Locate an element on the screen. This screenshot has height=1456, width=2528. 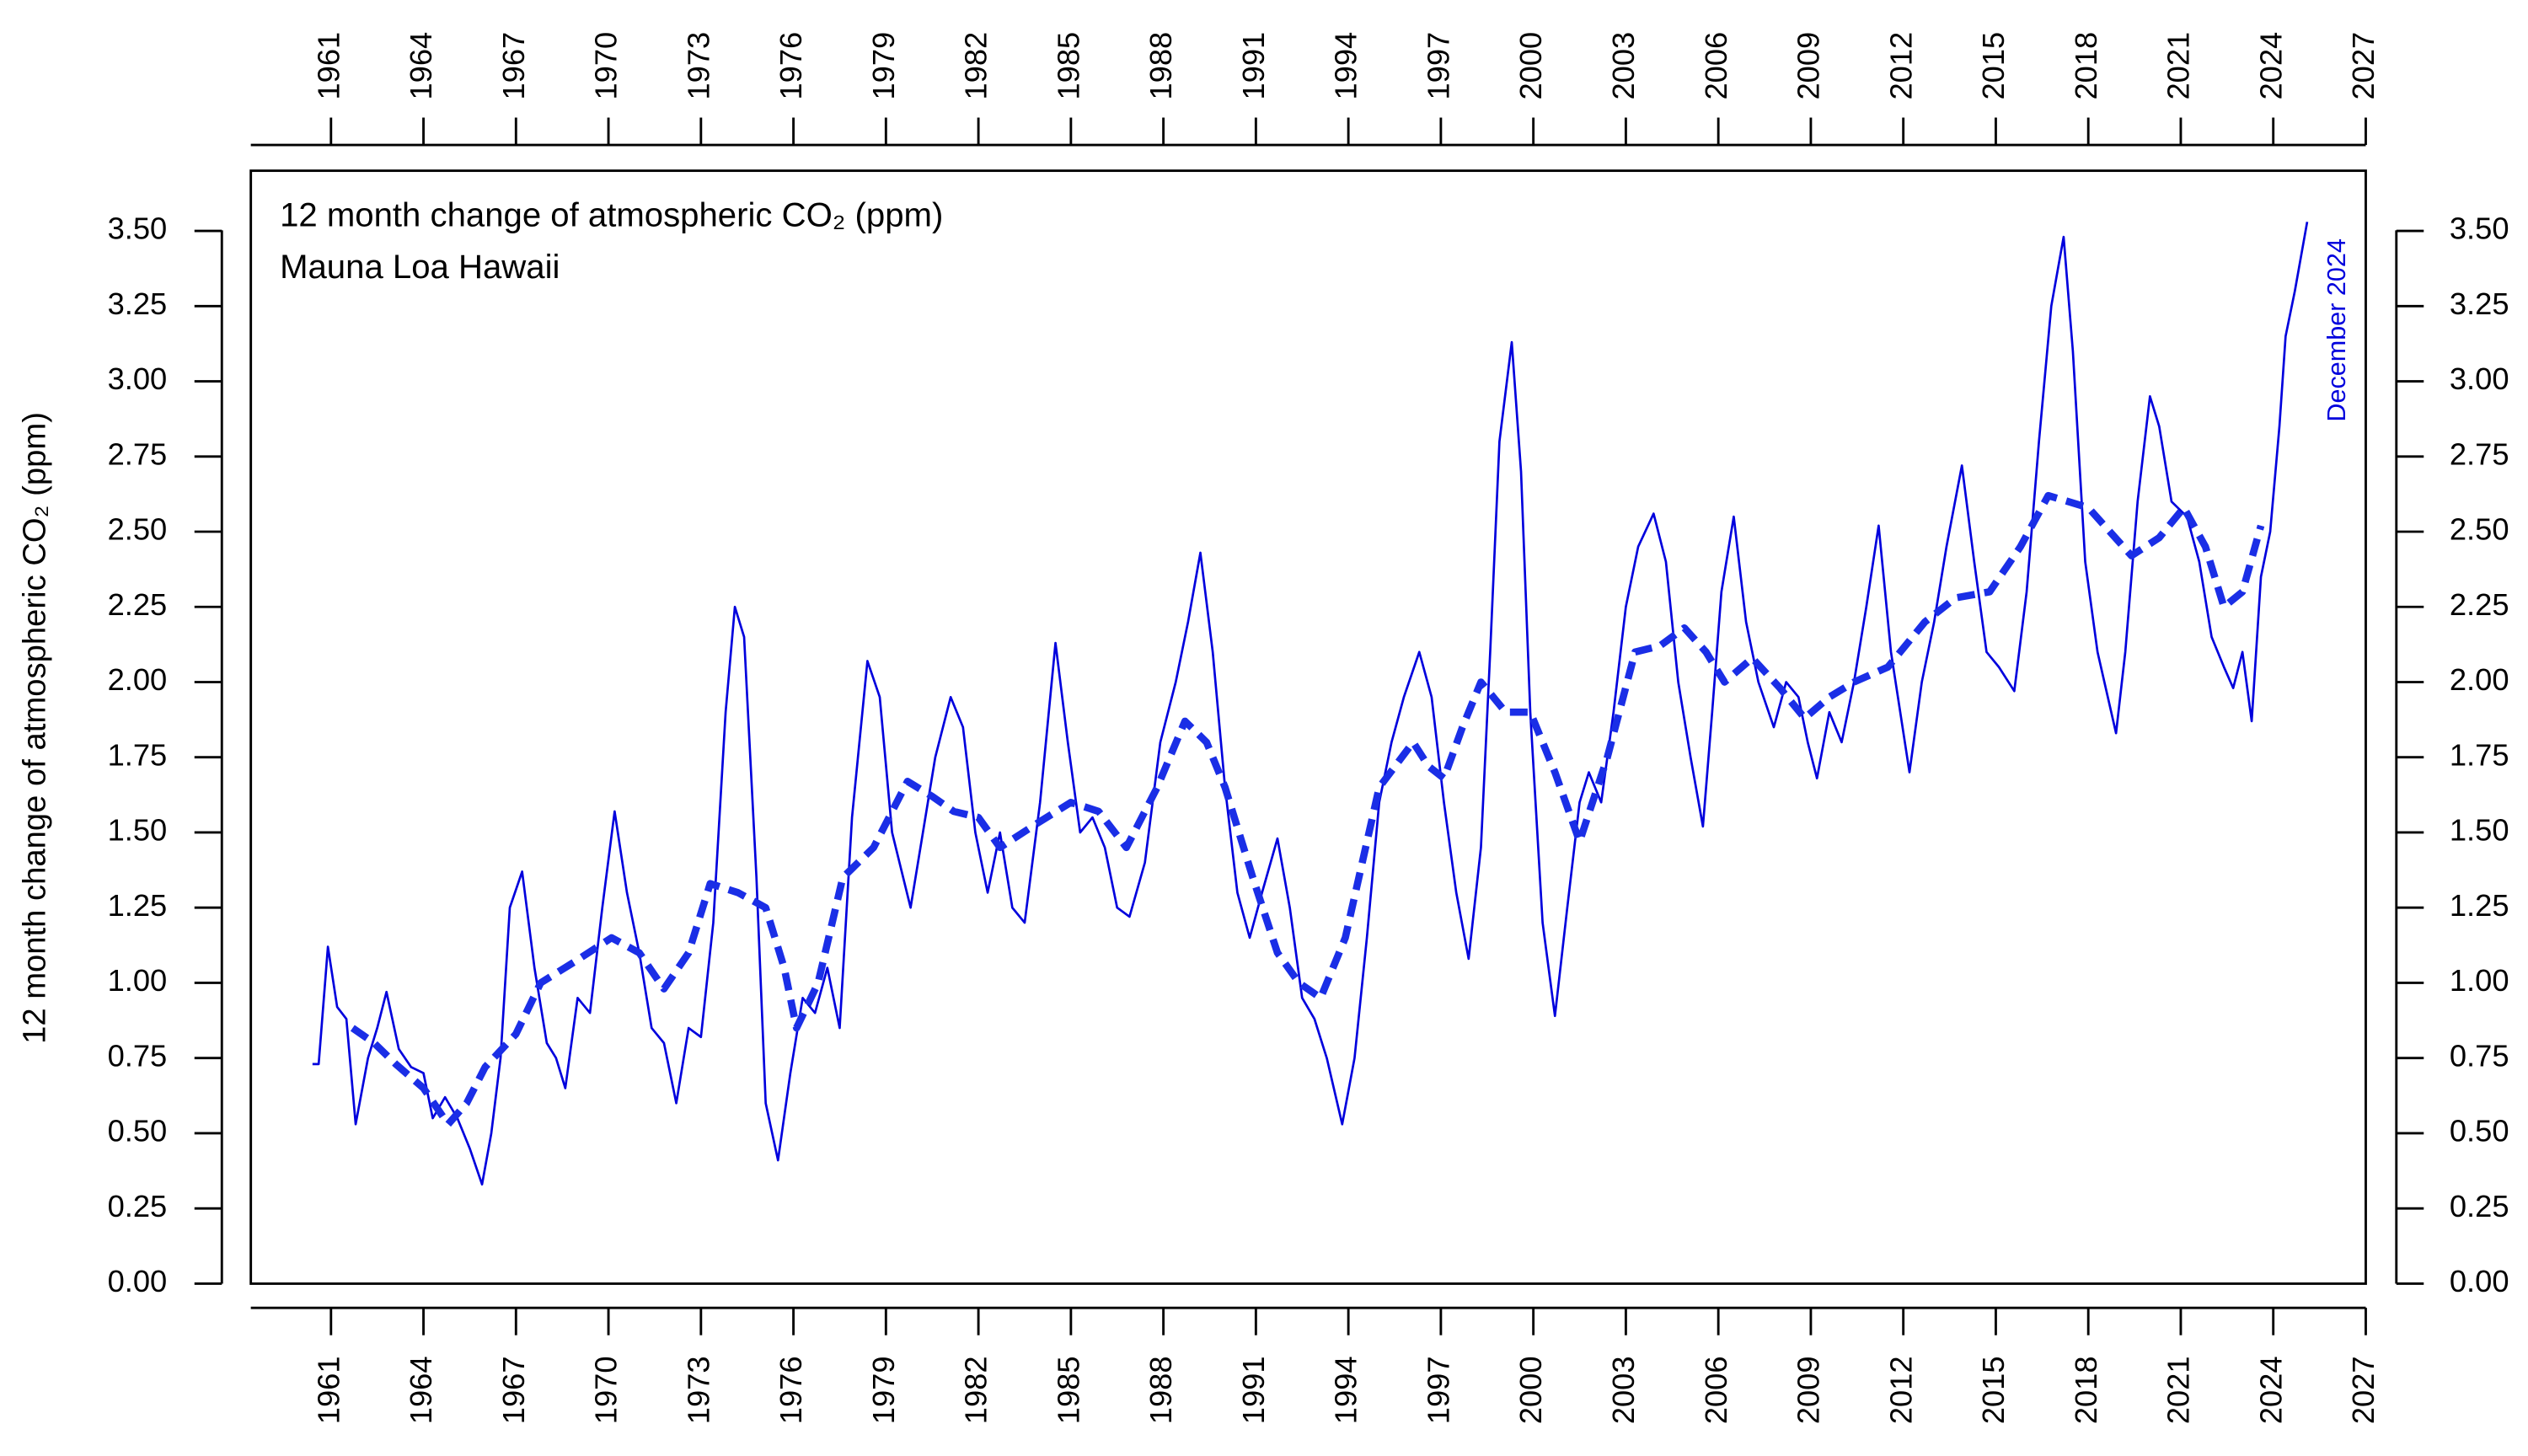
x-tick-label: 1976 is located at coordinates (791, 1390).